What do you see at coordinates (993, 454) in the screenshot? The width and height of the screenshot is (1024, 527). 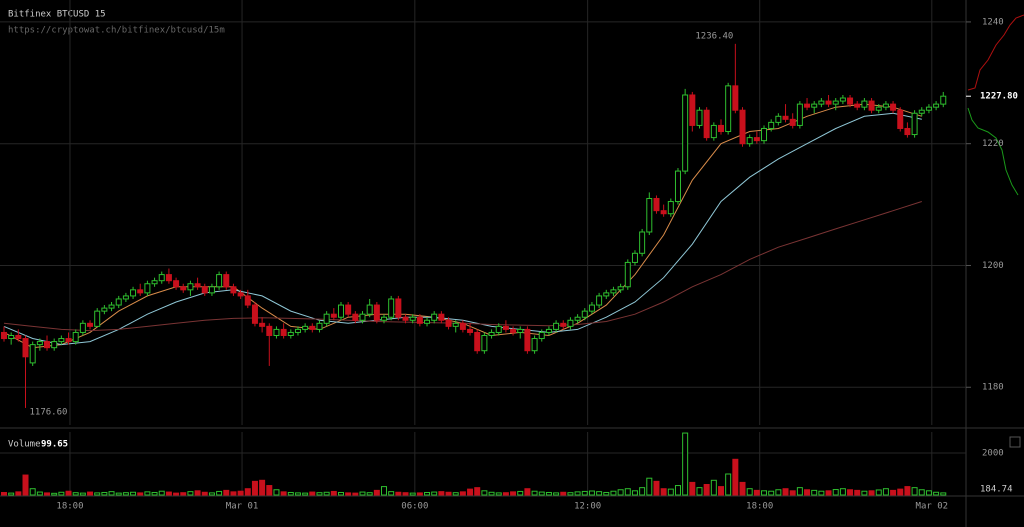 I see `volume-tick-label: 2000` at bounding box center [993, 454].